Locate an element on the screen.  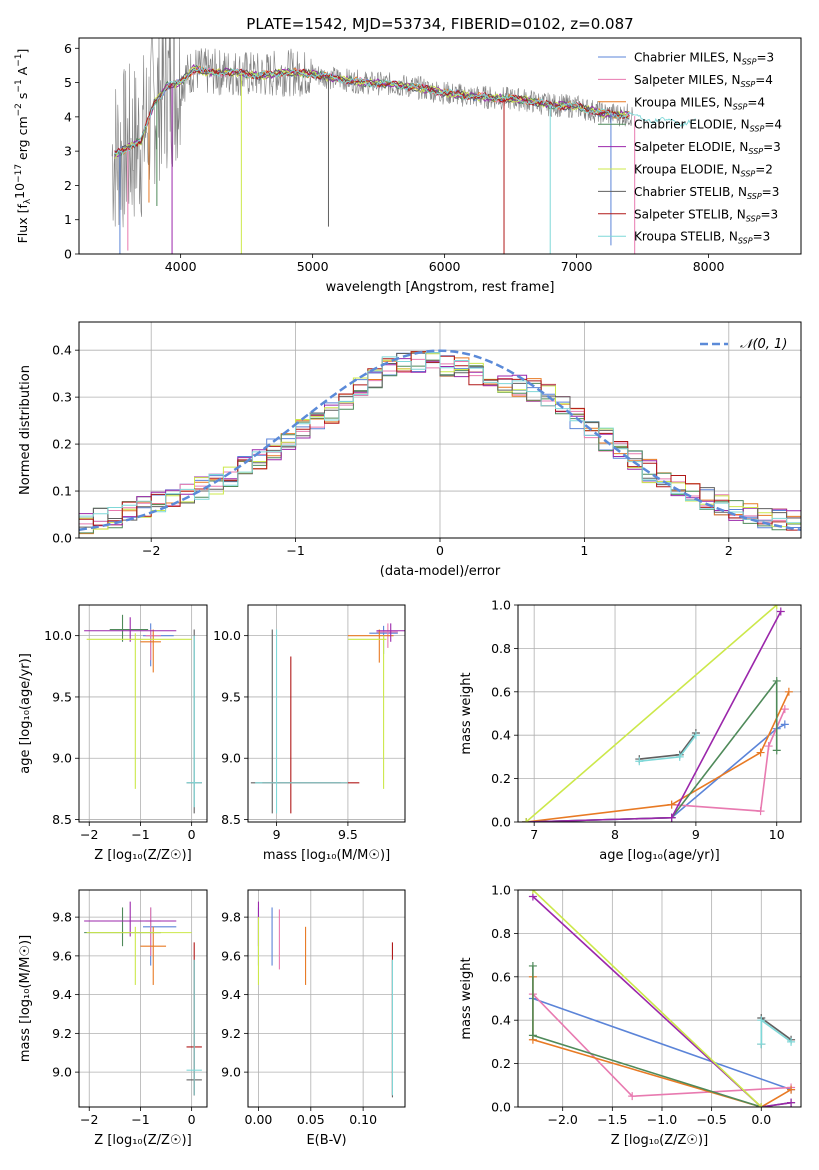
mass-weight-line-kroupa_miles is located at coordinates (658, 756).